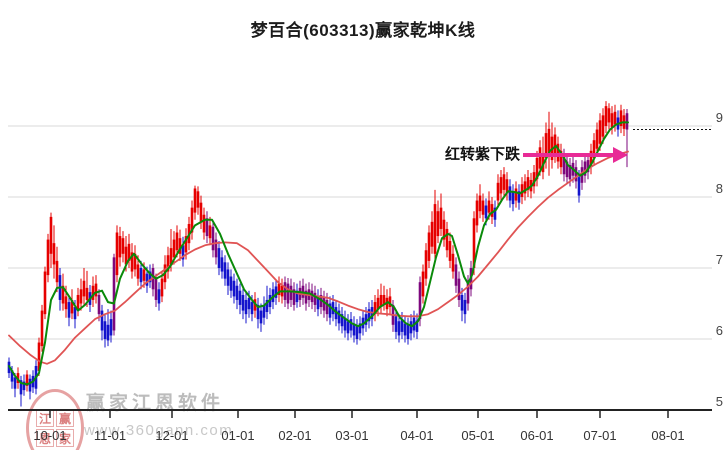 The image size is (726, 450). Describe the element at coordinates (719, 259) in the screenshot. I see `y-axis-label: 7` at that location.